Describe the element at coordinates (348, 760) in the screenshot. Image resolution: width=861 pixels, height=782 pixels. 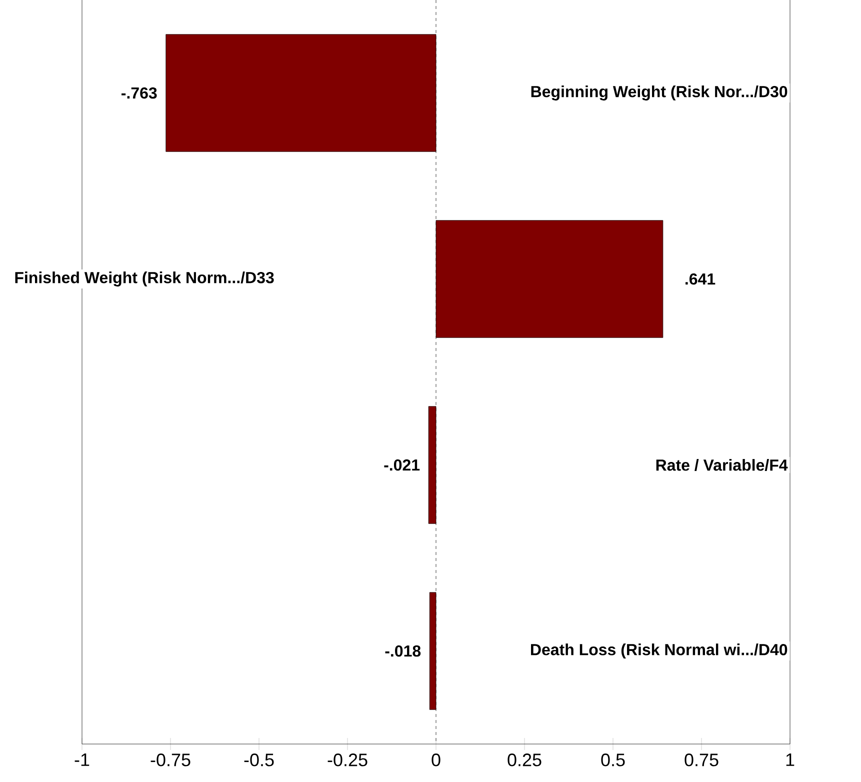
I see `x-tick-label: -0.25` at that location.